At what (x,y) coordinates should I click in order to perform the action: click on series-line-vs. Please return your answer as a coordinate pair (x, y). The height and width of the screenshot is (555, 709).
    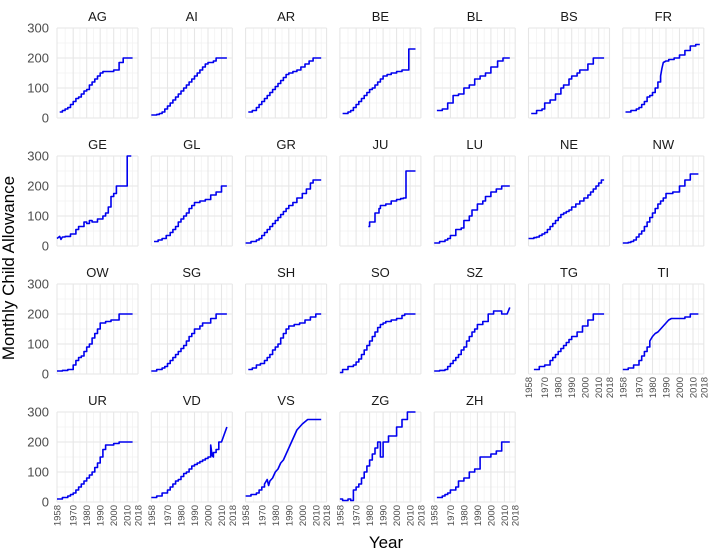
    Looking at the image, I should click on (283, 457).